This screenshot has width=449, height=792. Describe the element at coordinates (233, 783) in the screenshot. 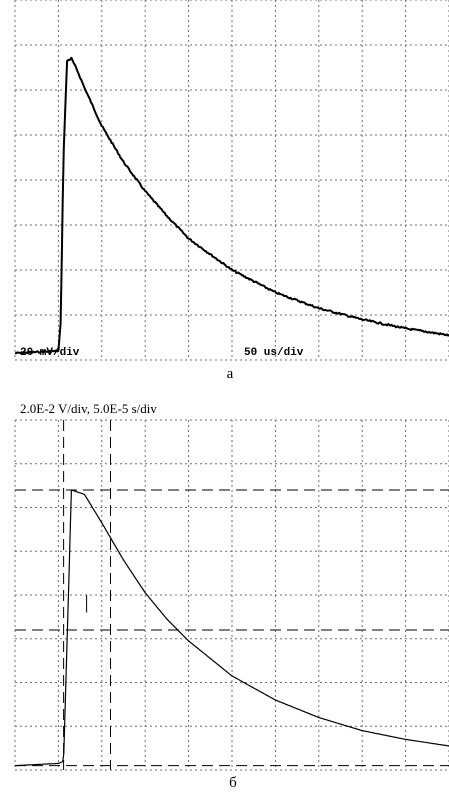

I see `panel-b-label: б` at that location.